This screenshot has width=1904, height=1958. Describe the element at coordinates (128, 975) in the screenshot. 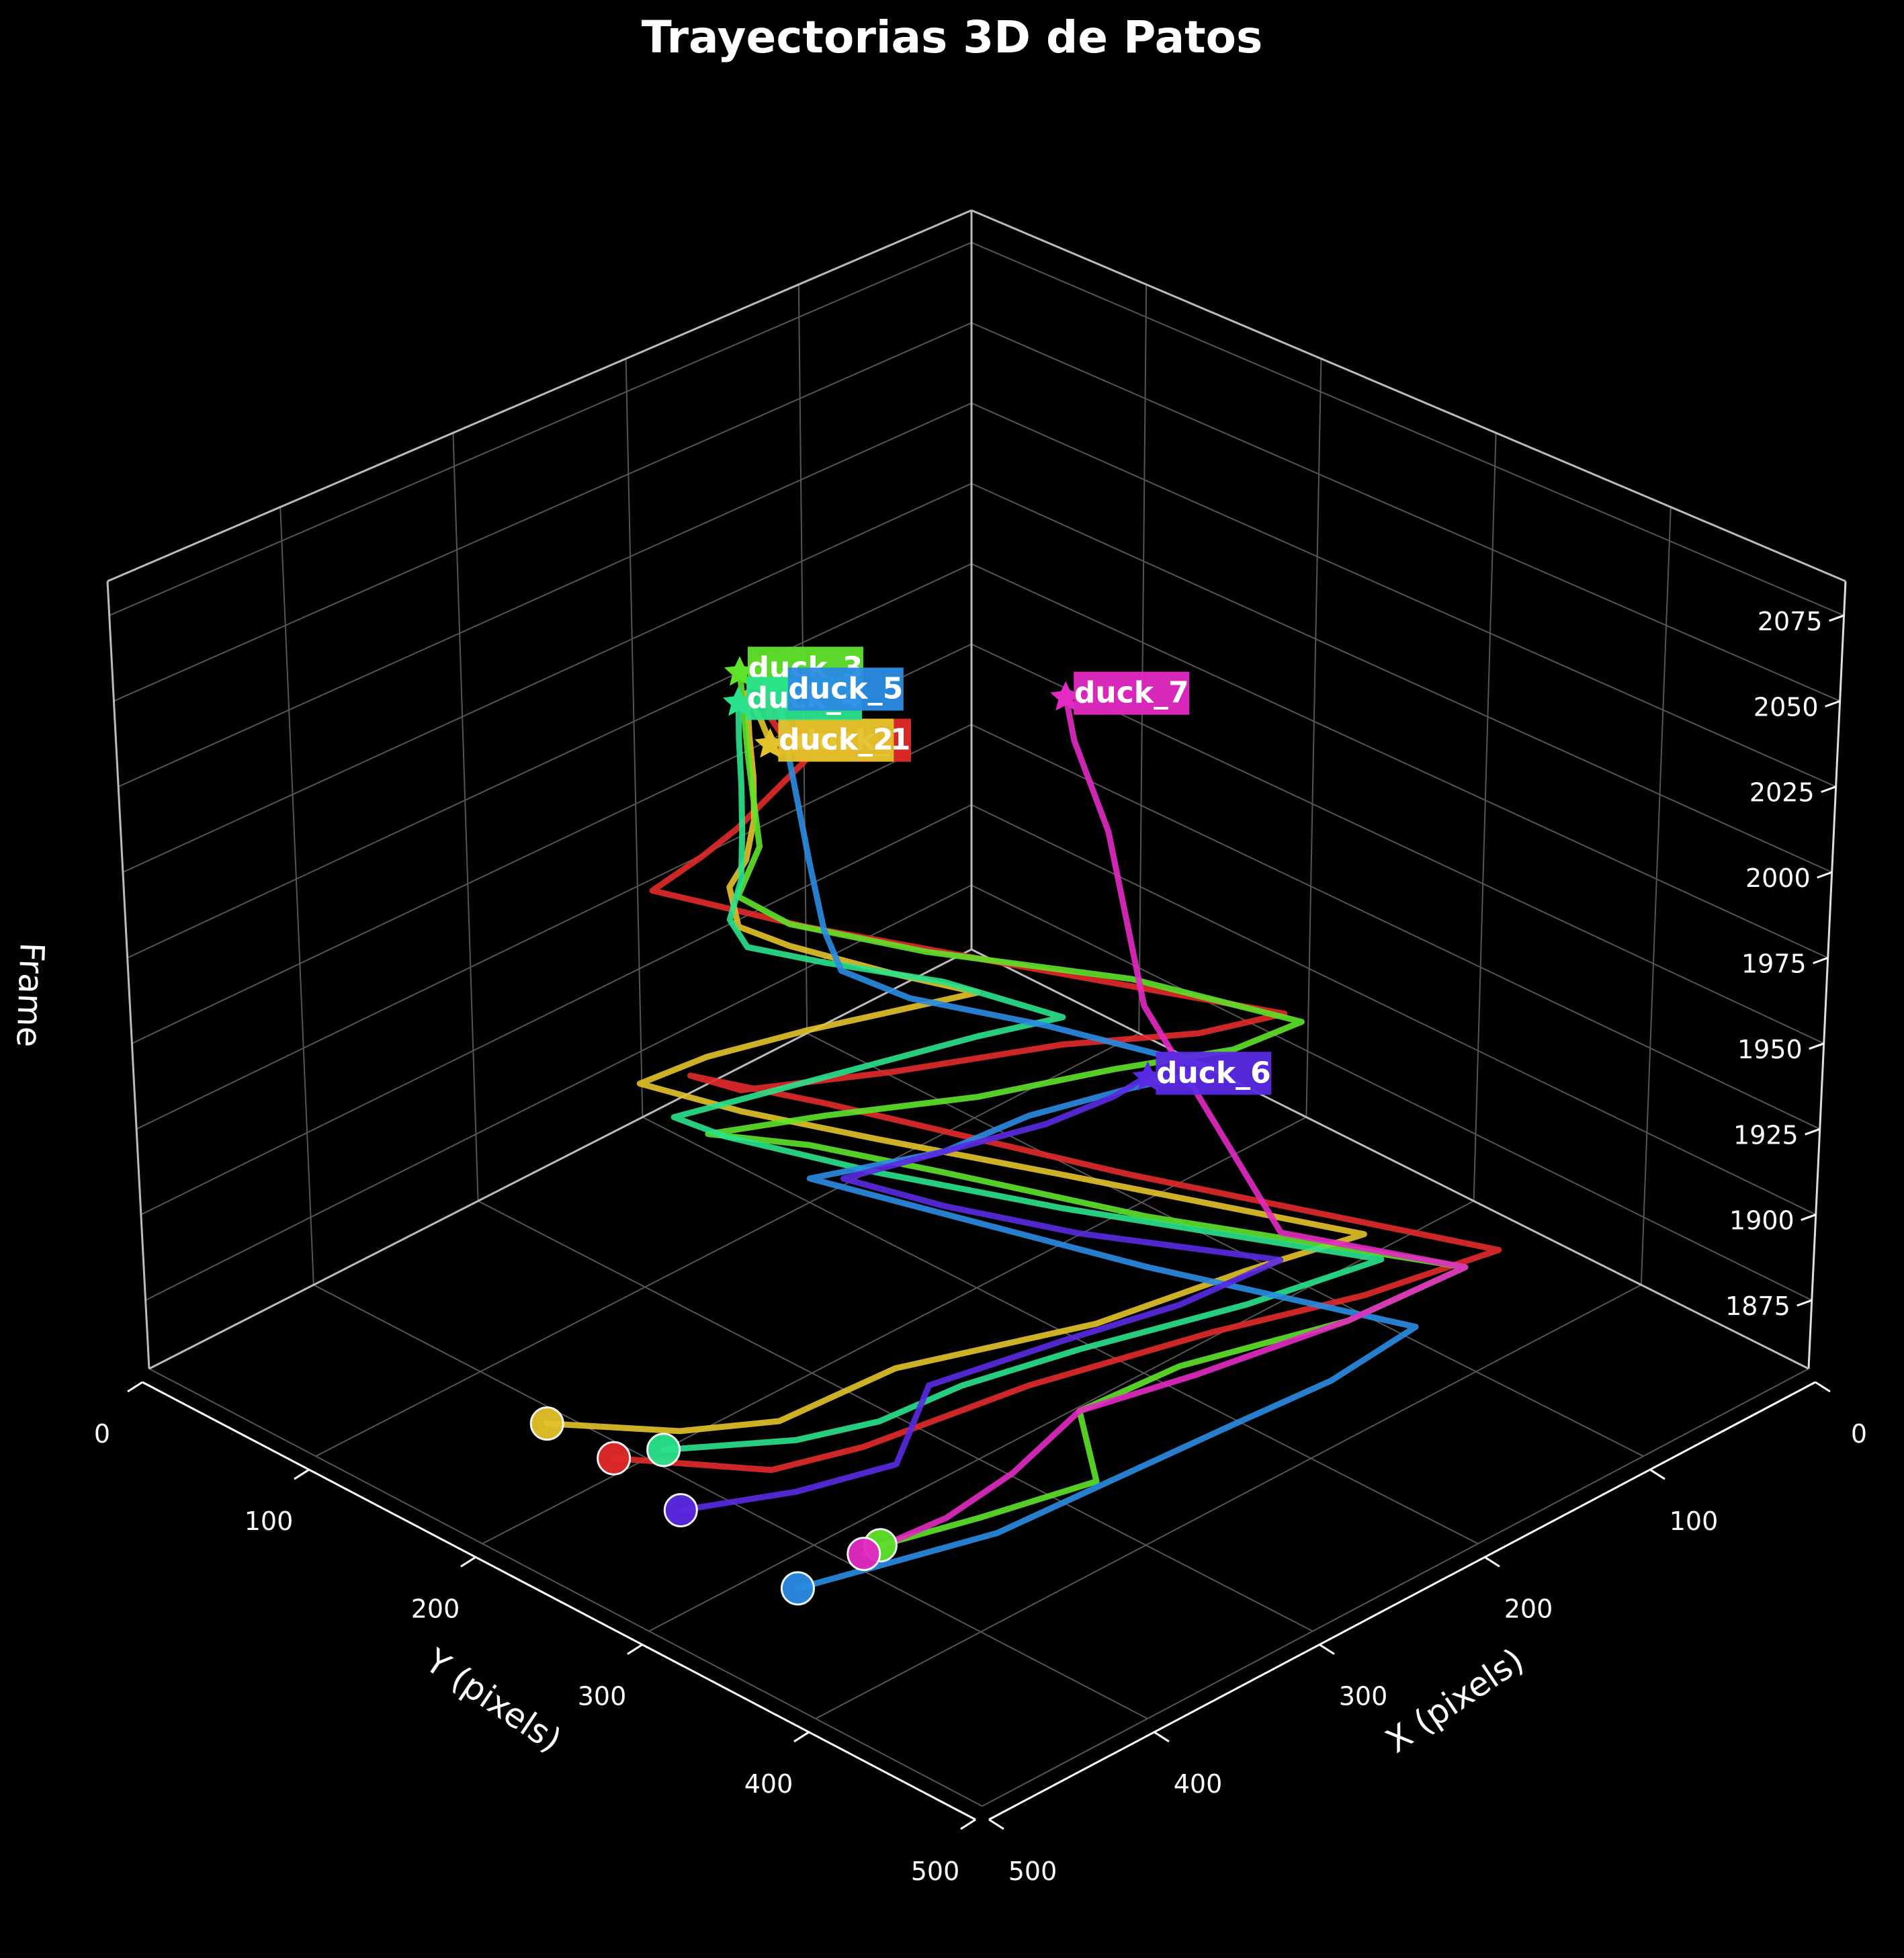

I see `edge-right` at that location.